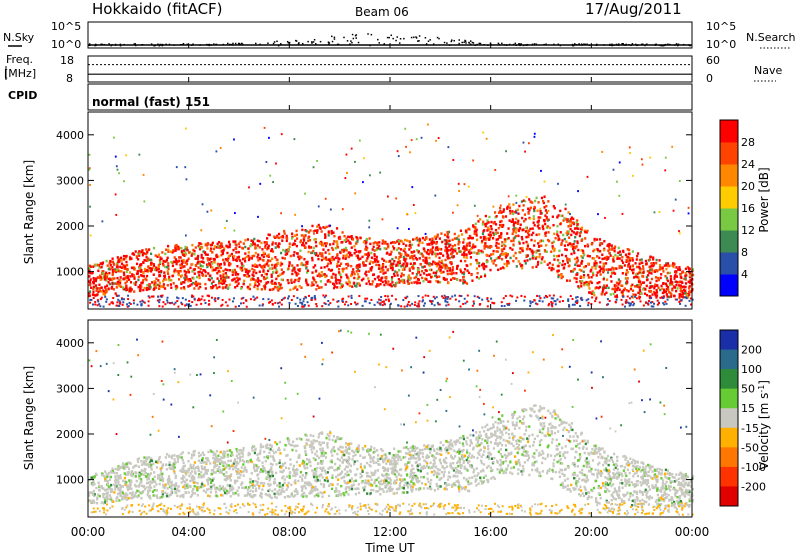 The width and height of the screenshot is (800, 558). I want to click on y-tick-label: 1000, so click(70, 272).